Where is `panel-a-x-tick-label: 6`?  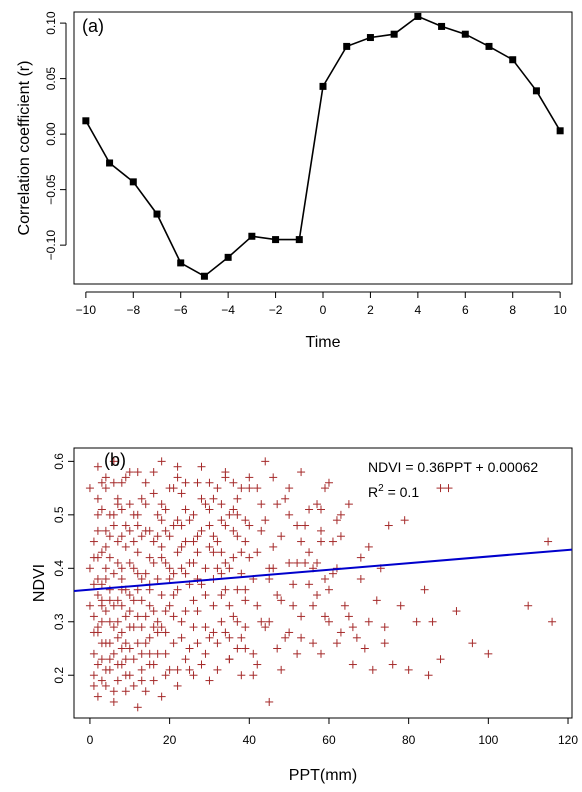 panel-a-x-tick-label: 6 is located at coordinates (465, 310).